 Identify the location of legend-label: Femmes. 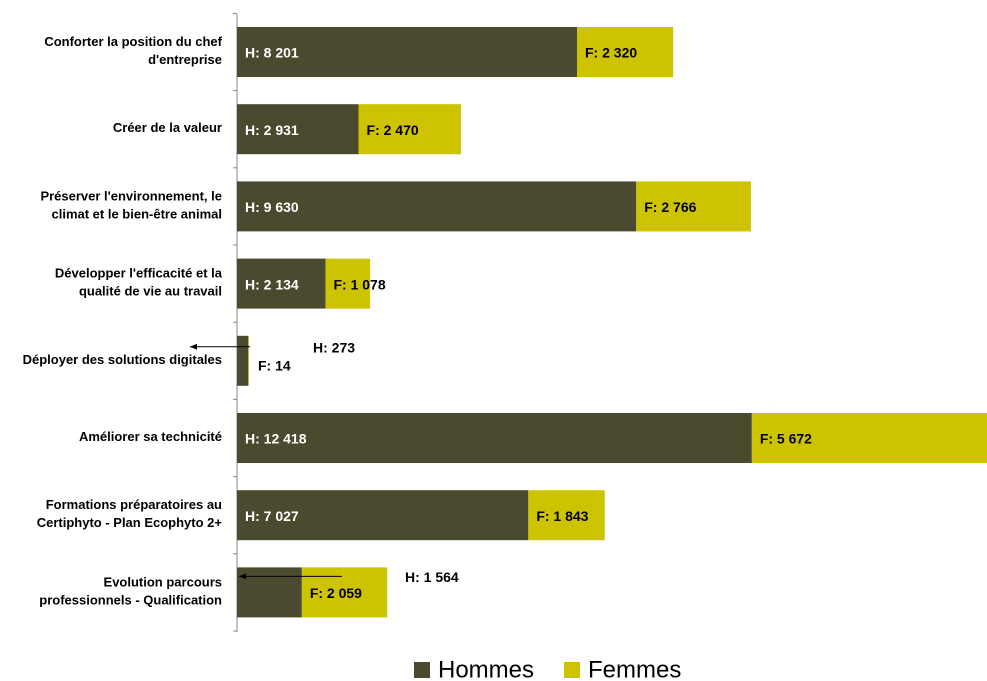
(634, 668).